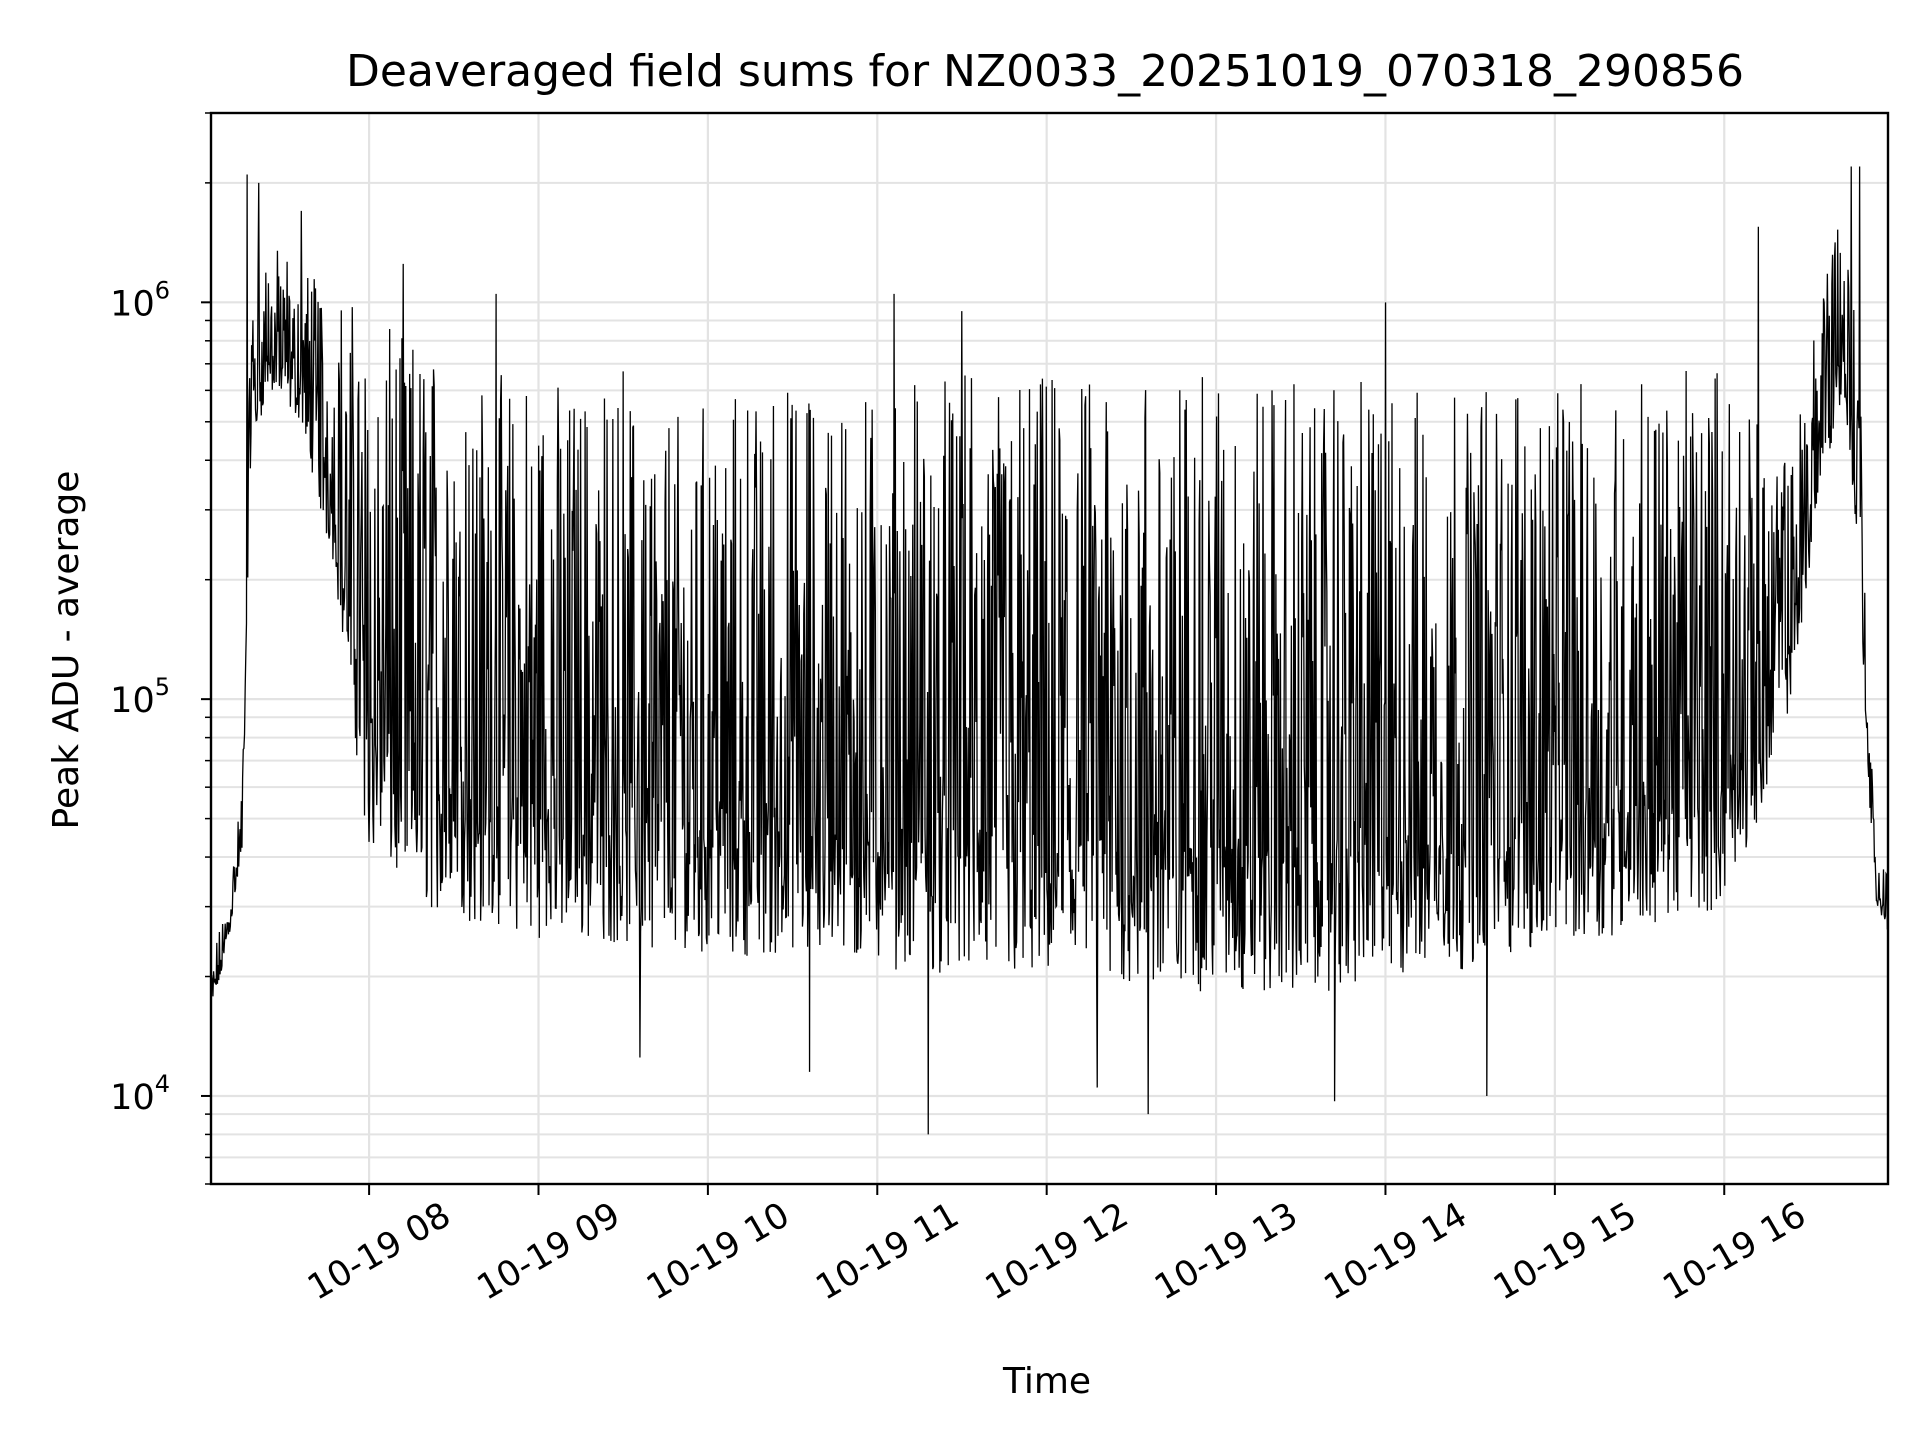 Image resolution: width=1920 pixels, height=1445 pixels. What do you see at coordinates (160, 648) in the screenshot?
I see `y-axis: 10⁴ 10⁵ 10⁶` at bounding box center [160, 648].